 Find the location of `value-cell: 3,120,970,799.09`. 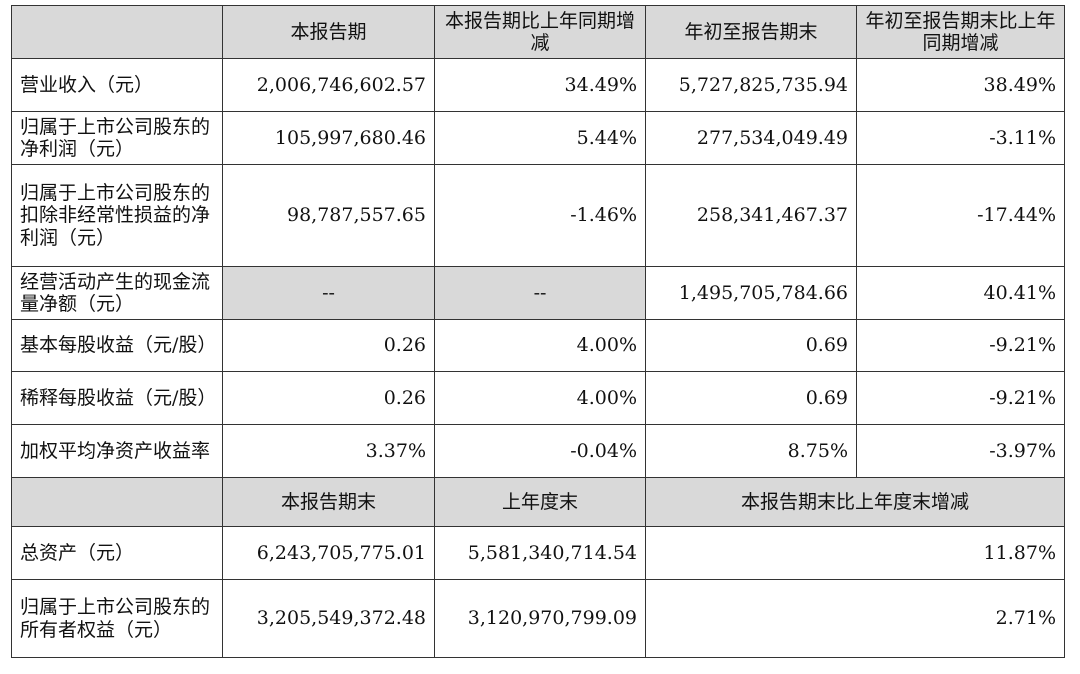

value-cell: 3,120,970,799.09 is located at coordinates (540, 618).